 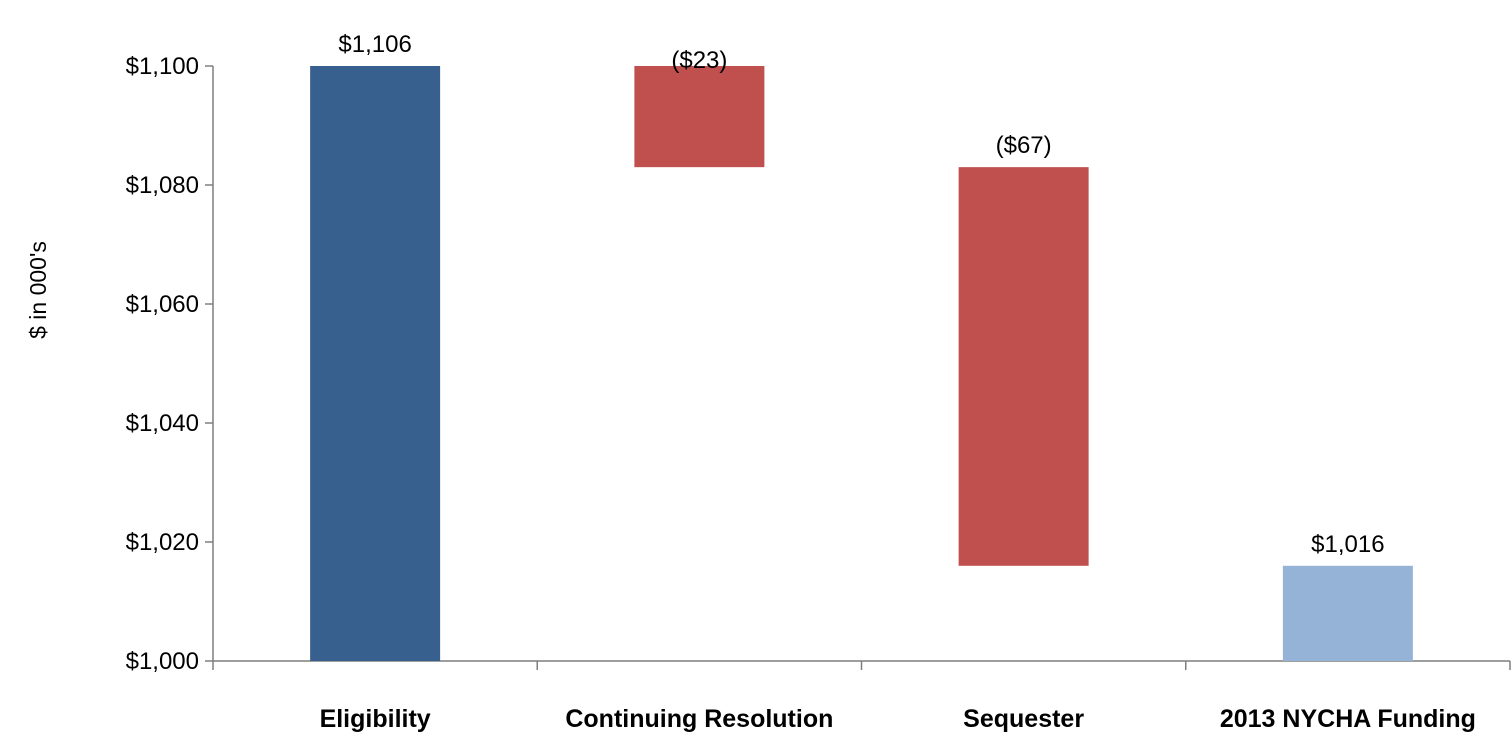 I want to click on bar-eligibility, so click(x=375, y=363).